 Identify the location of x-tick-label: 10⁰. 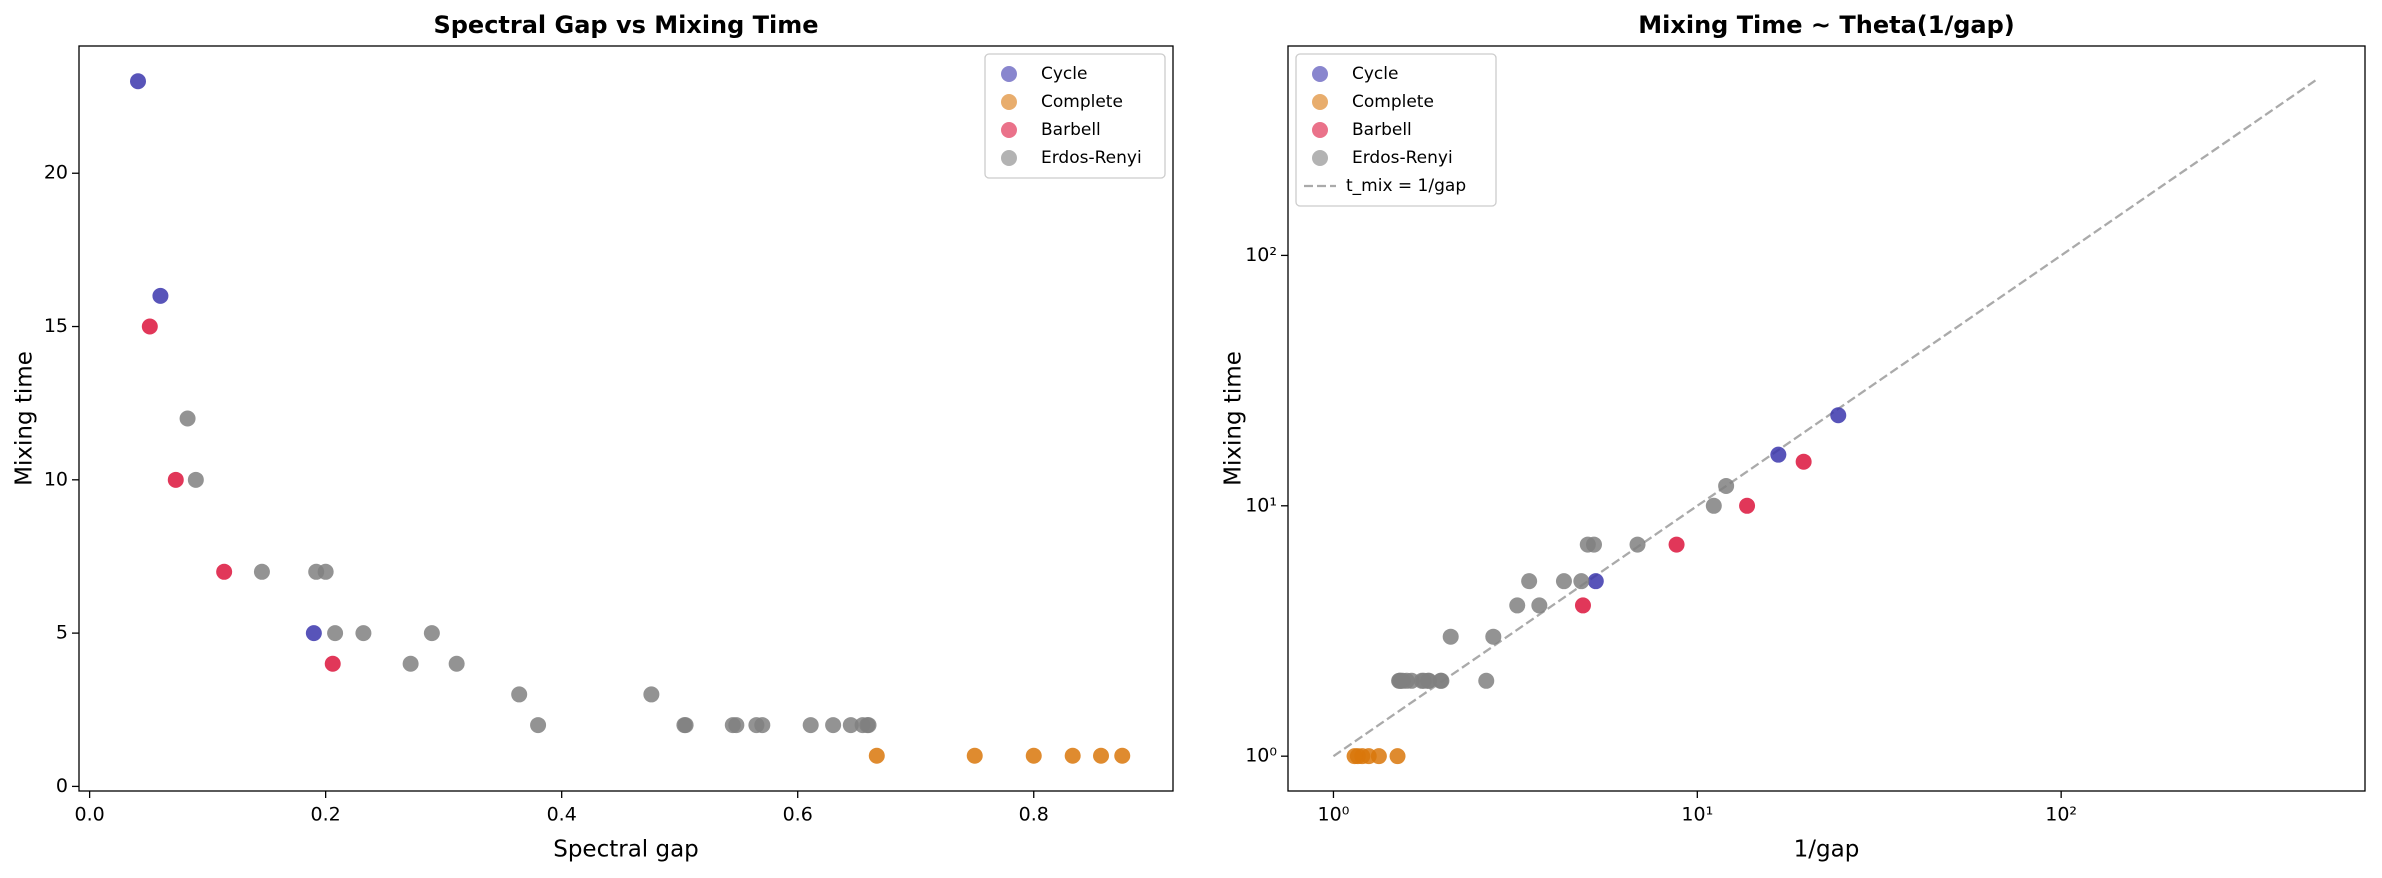
(1334, 815).